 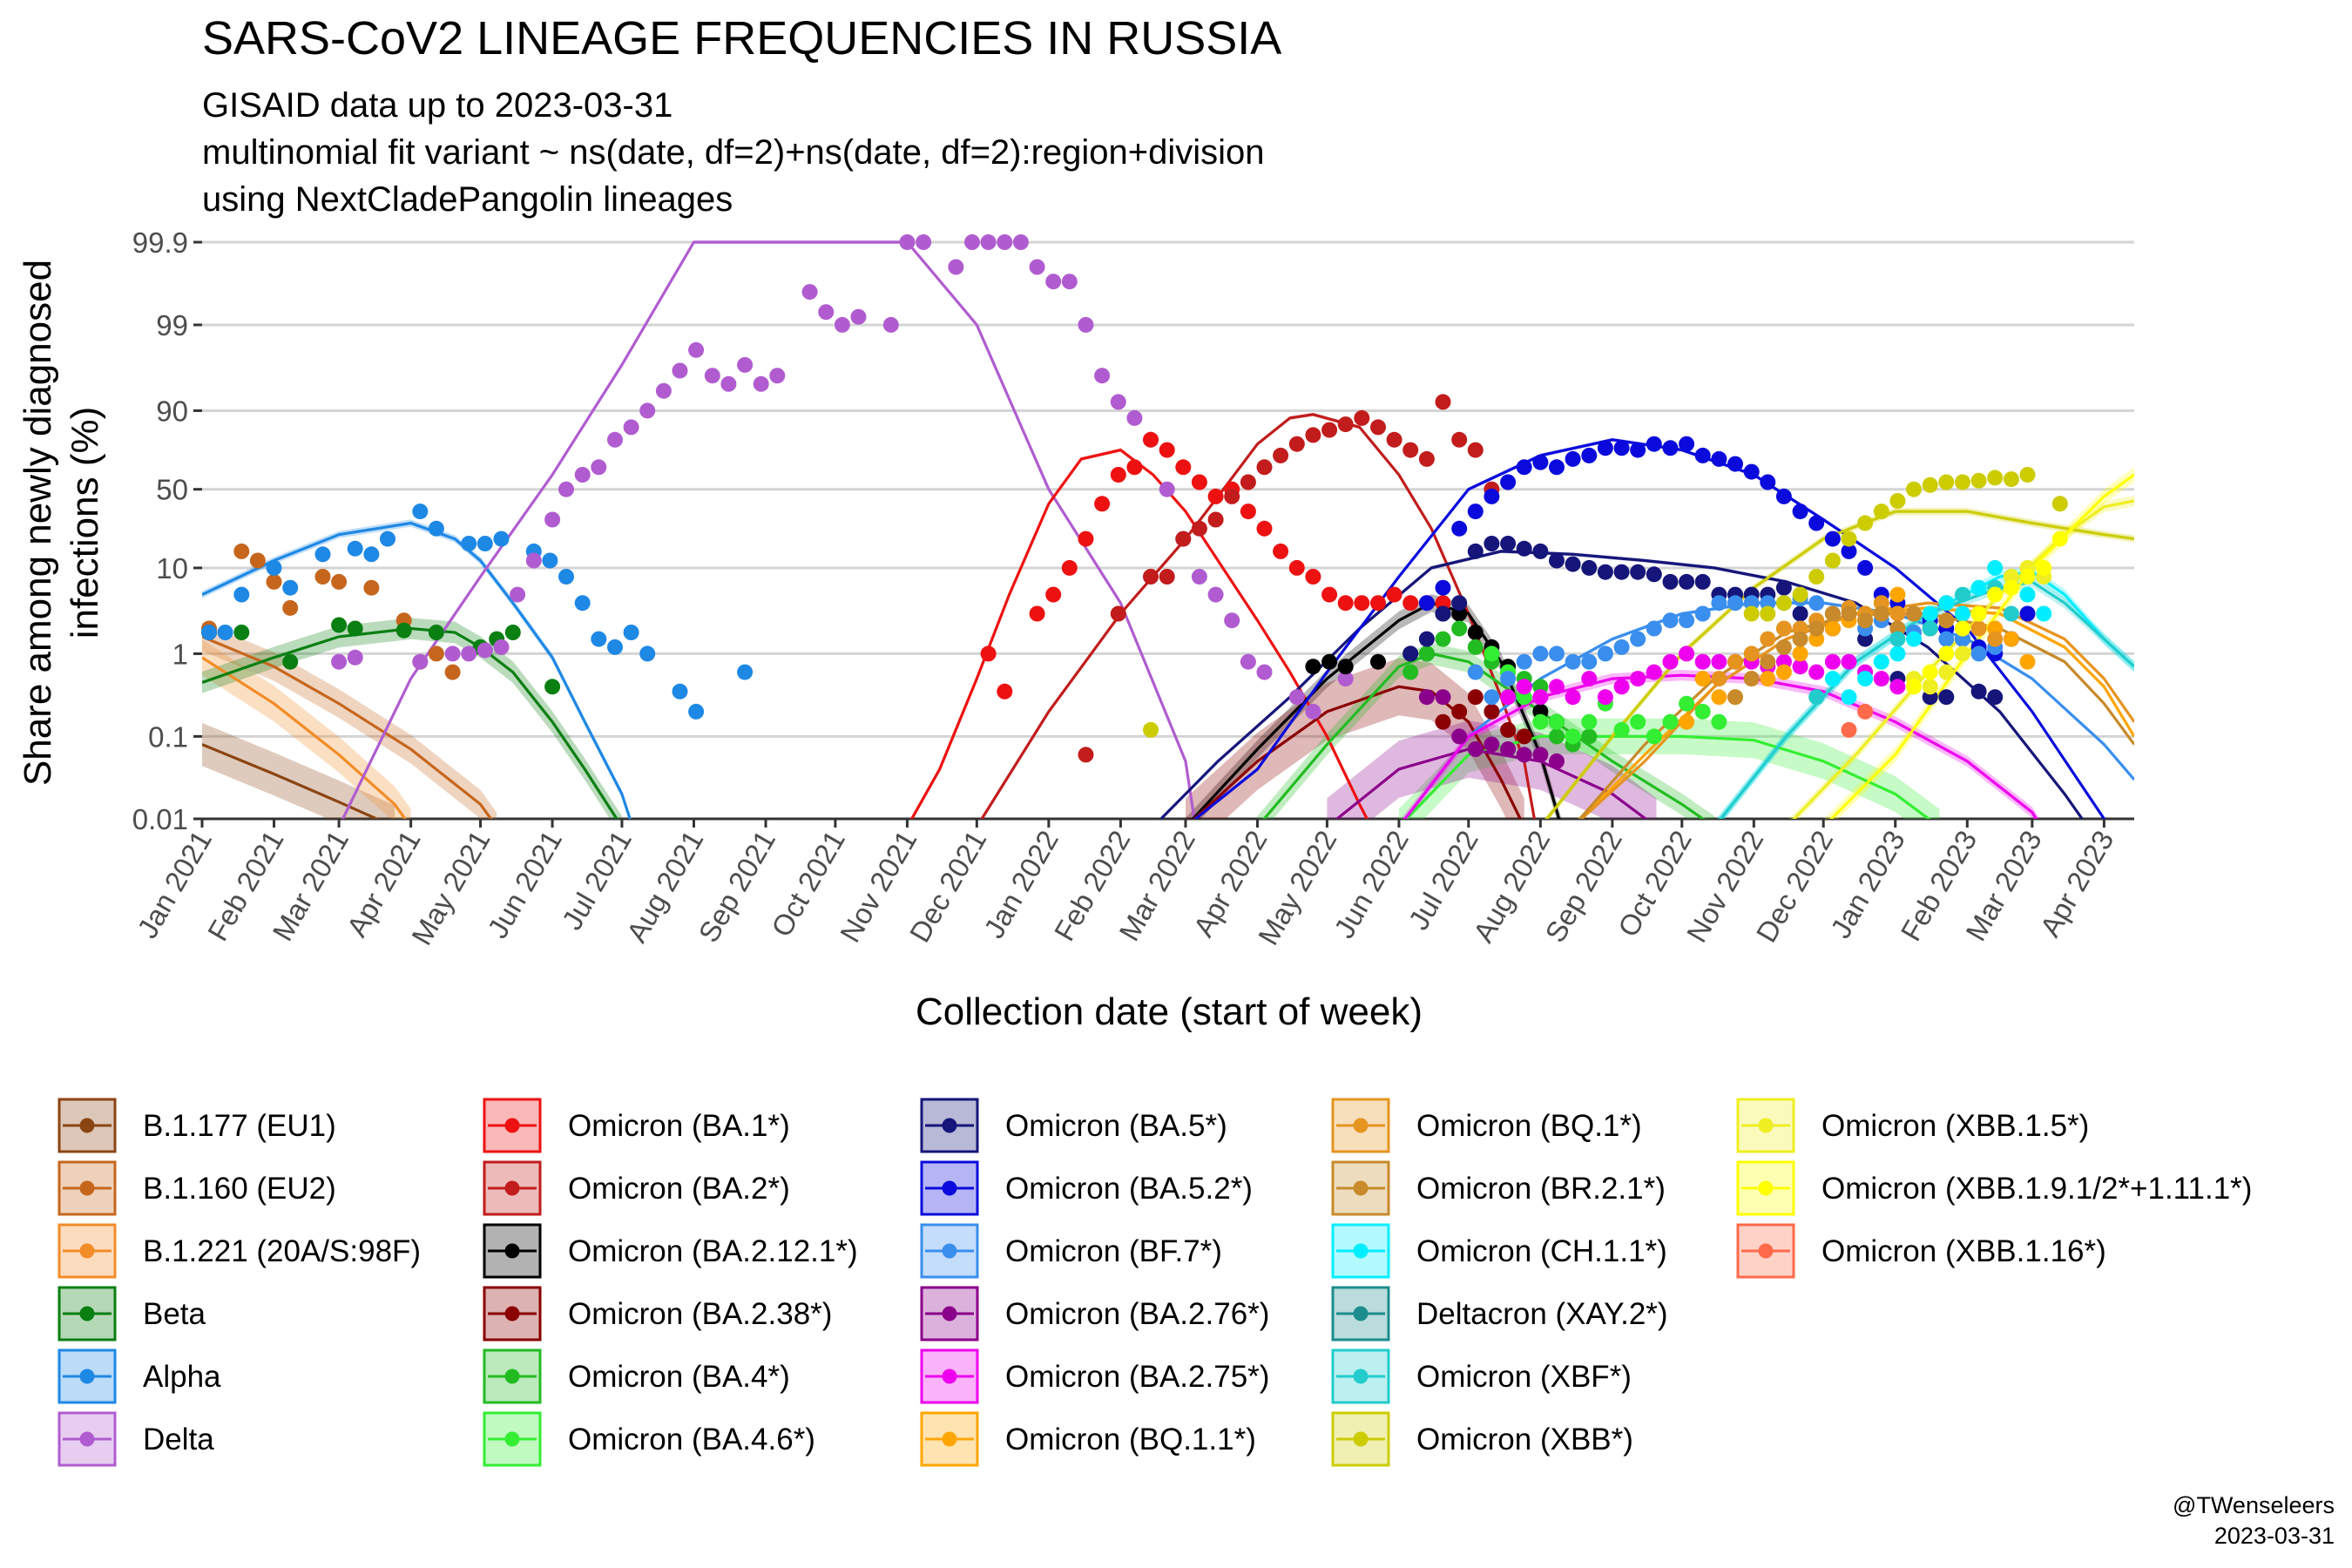 I want to click on chart-subtitle-3: using NextCladePangolin lineages, so click(x=467, y=199).